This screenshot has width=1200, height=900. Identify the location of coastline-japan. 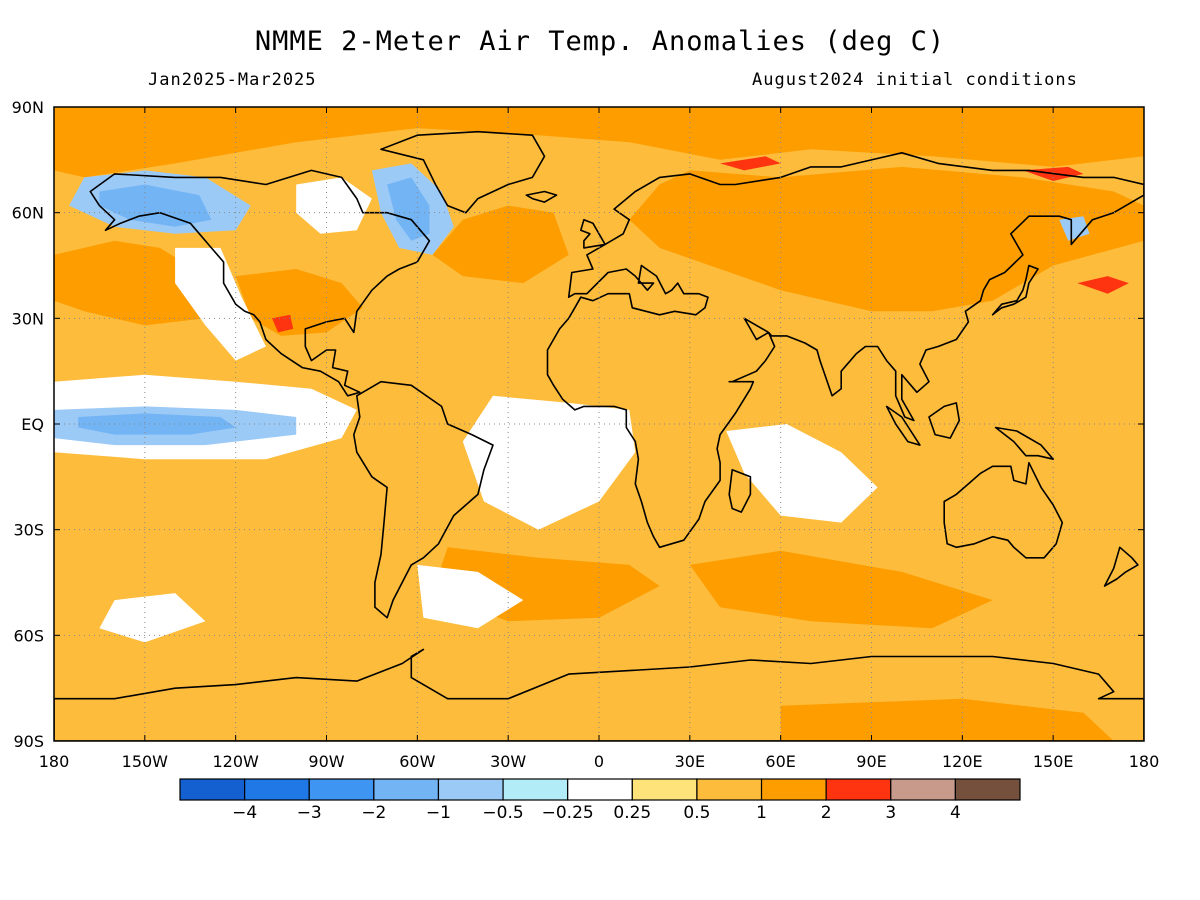
(1015, 290).